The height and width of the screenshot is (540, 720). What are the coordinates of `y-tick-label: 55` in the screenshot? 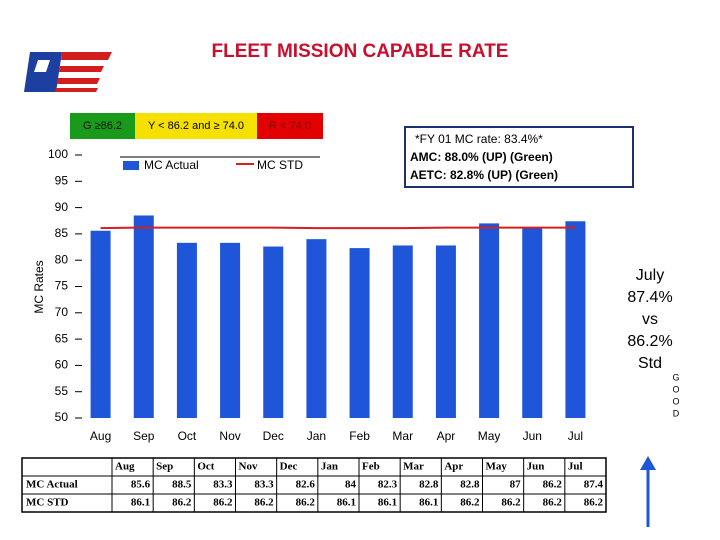 It's located at (62, 391).